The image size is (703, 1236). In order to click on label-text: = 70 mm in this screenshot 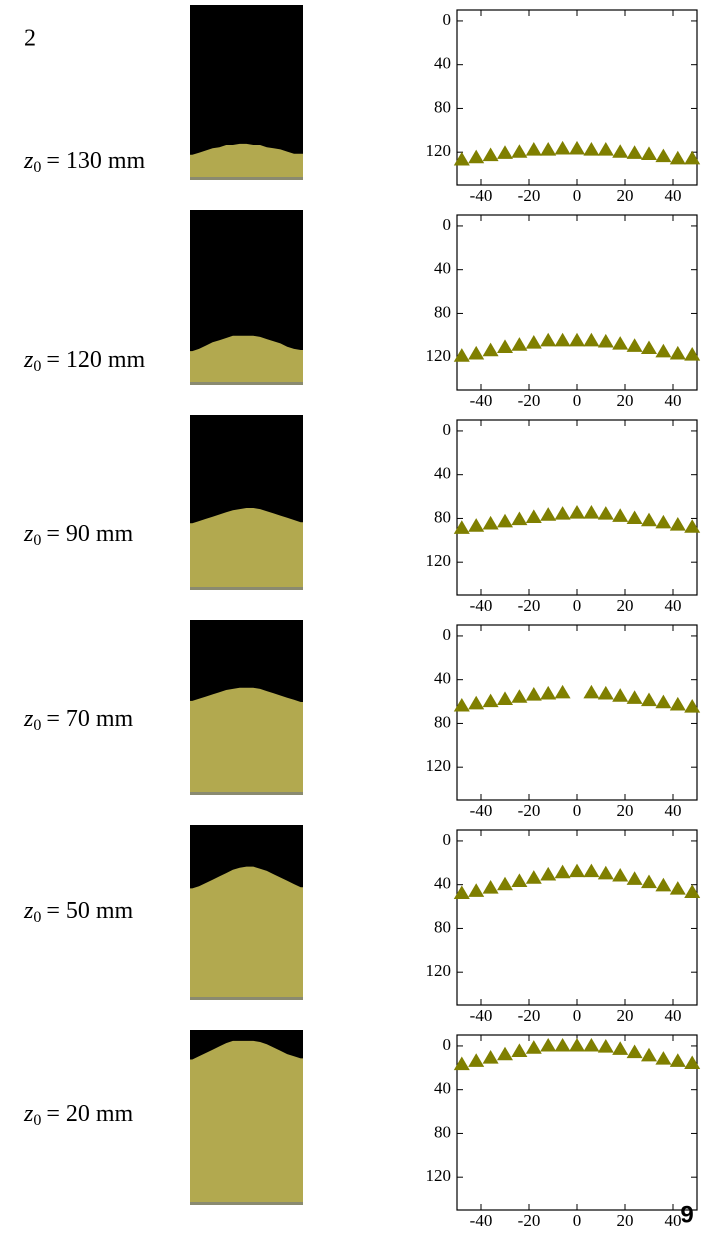, I will do `click(89, 719)`.